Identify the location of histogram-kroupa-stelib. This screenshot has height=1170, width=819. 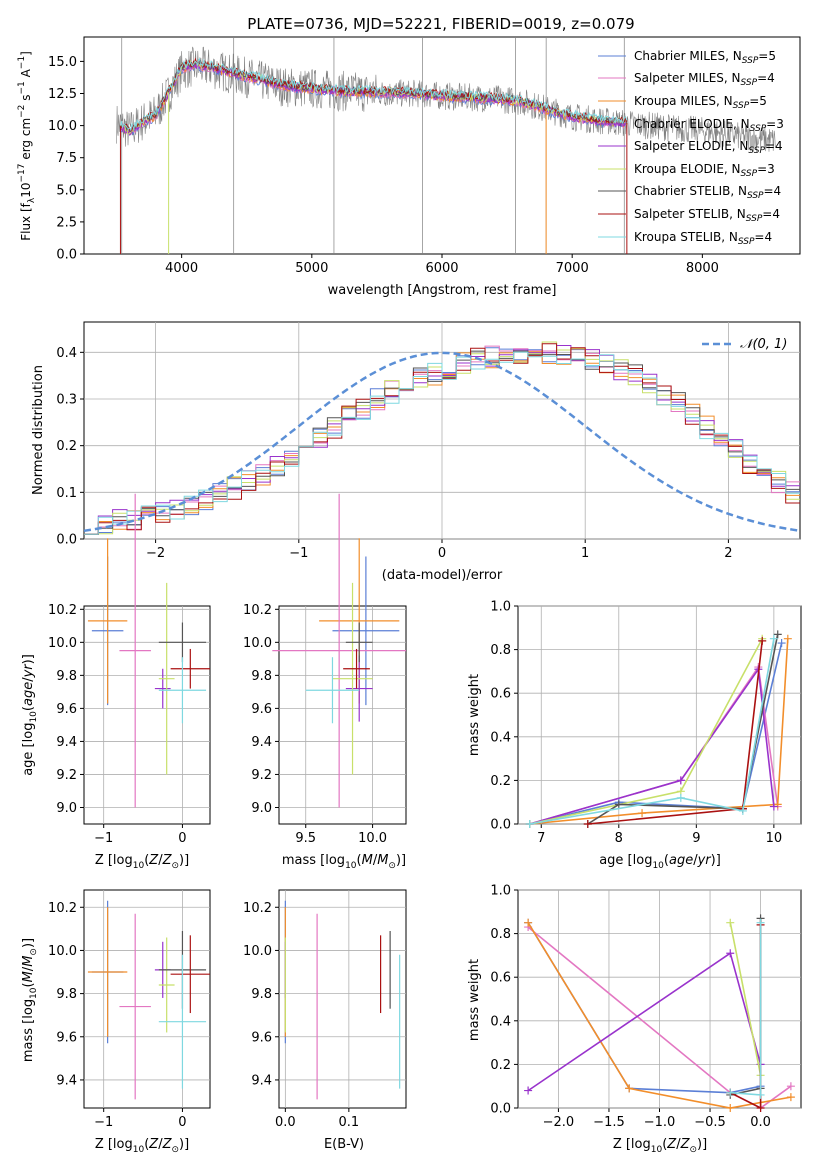
(442, 443).